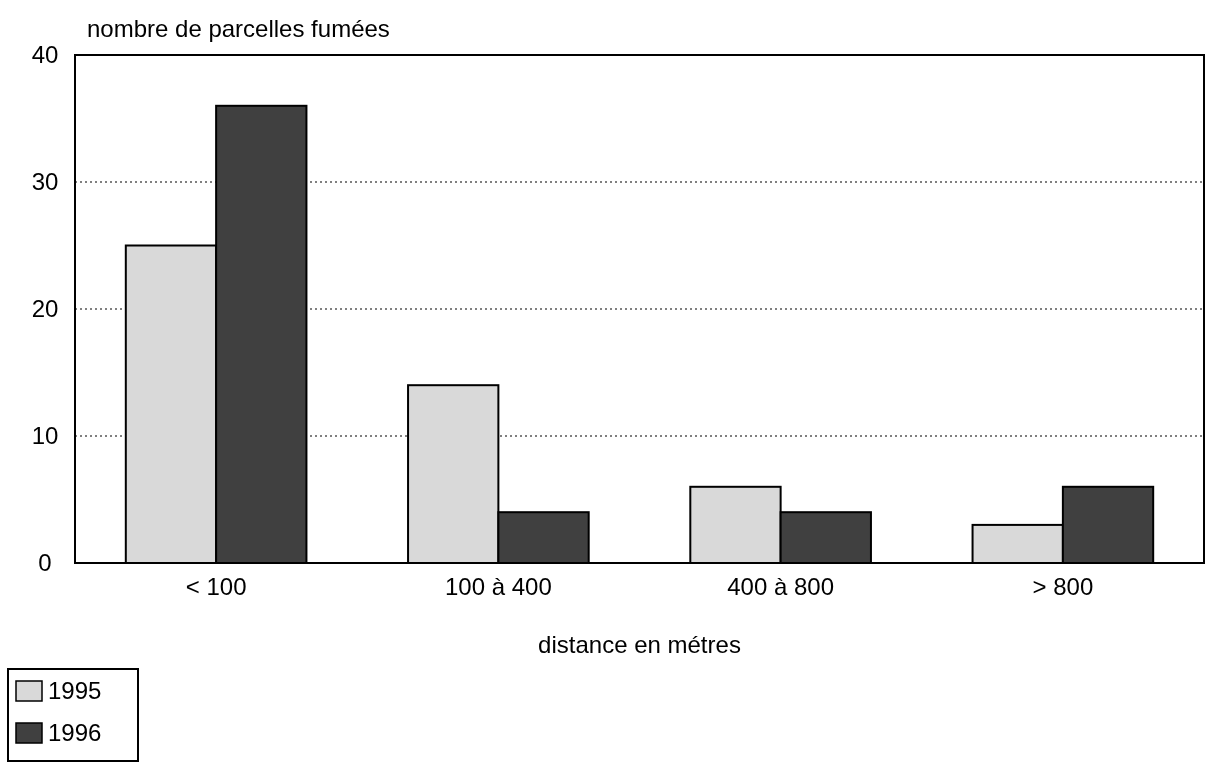 The height and width of the screenshot is (763, 1212). What do you see at coordinates (45, 182) in the screenshot?
I see `y-tick-label: 30` at bounding box center [45, 182].